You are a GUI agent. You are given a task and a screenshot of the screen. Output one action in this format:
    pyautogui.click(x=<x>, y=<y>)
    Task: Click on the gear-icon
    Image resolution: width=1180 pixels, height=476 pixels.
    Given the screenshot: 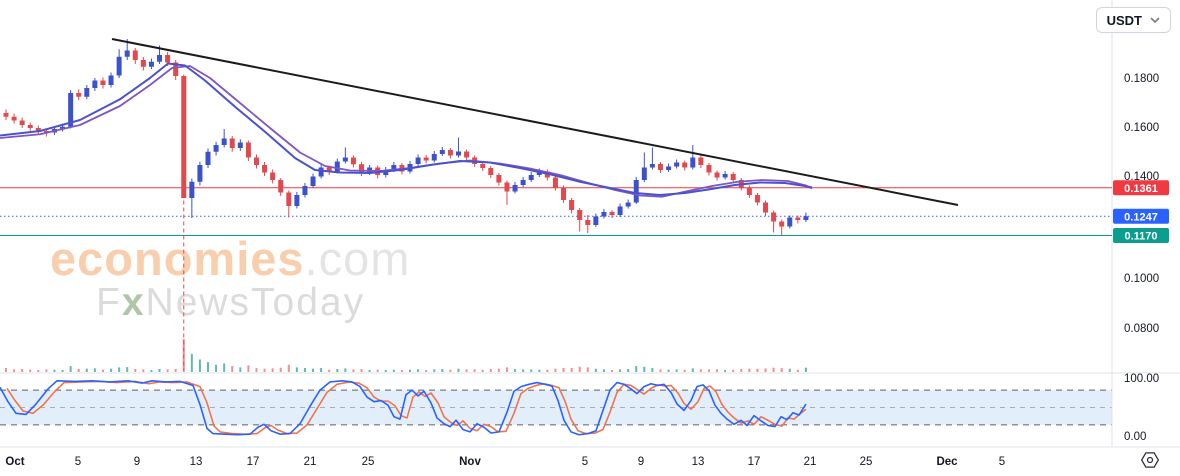 What is the action you would take?
    pyautogui.click(x=1150, y=460)
    